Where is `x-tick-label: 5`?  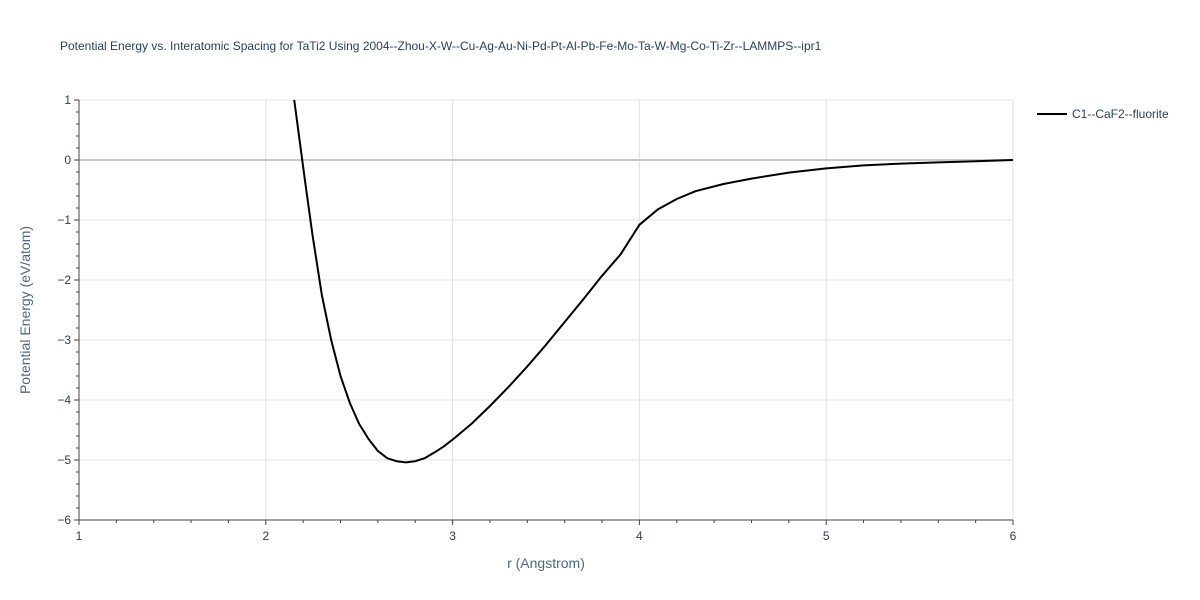
x-tick-label: 5 is located at coordinates (826, 536).